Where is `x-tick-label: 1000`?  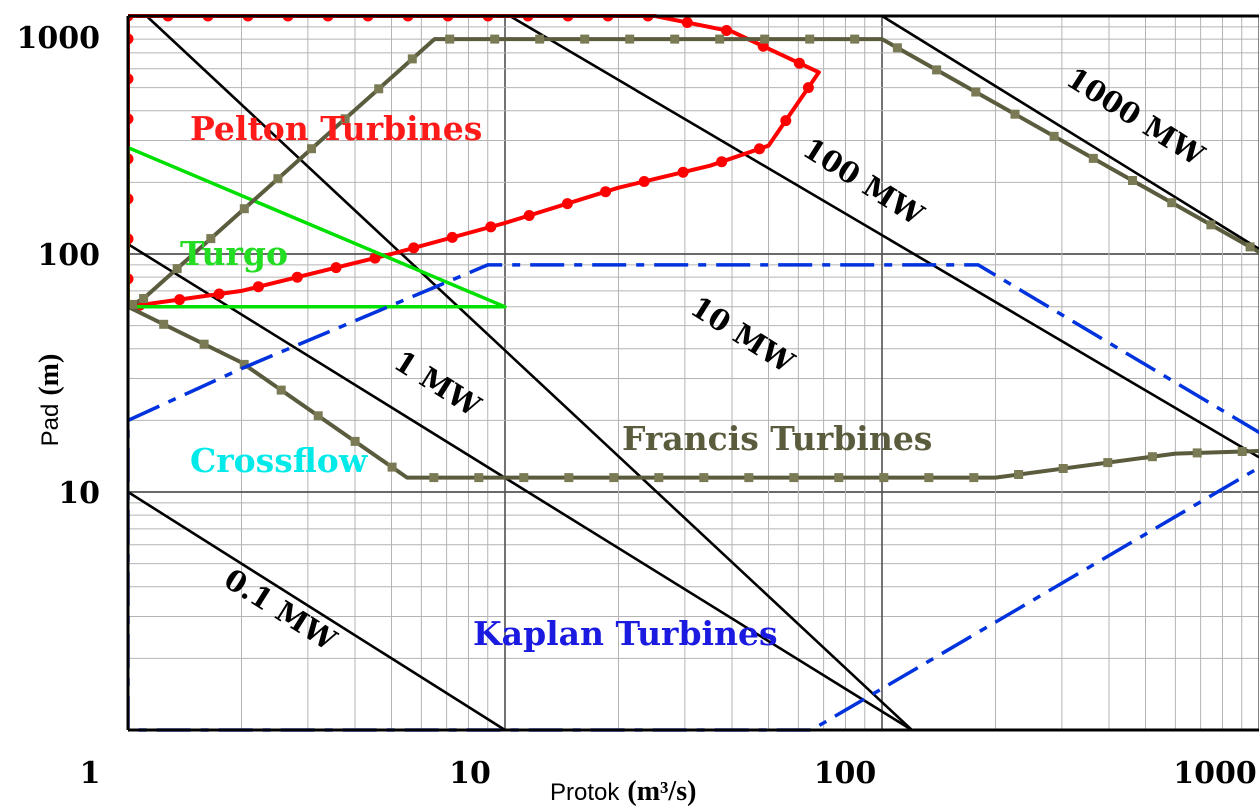 x-tick-label: 1000 is located at coordinates (1215, 773).